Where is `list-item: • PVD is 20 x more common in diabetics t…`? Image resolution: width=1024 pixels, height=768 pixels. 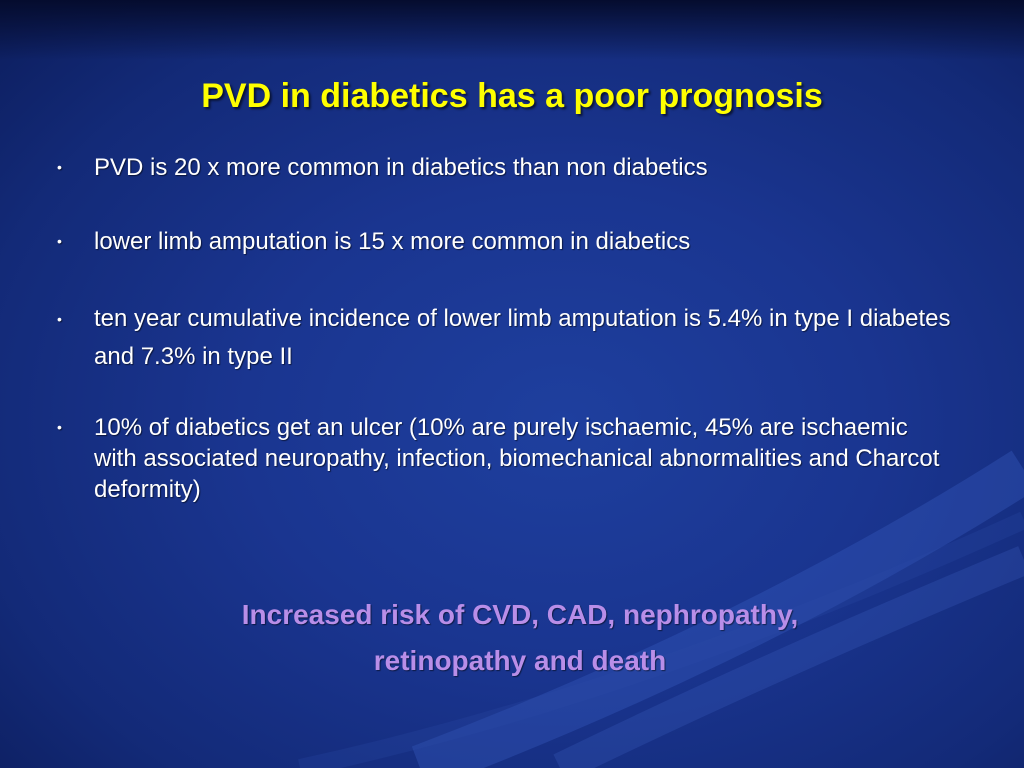 list-item: • PVD is 20 x more common in diabetics t… is located at coordinates (504, 167).